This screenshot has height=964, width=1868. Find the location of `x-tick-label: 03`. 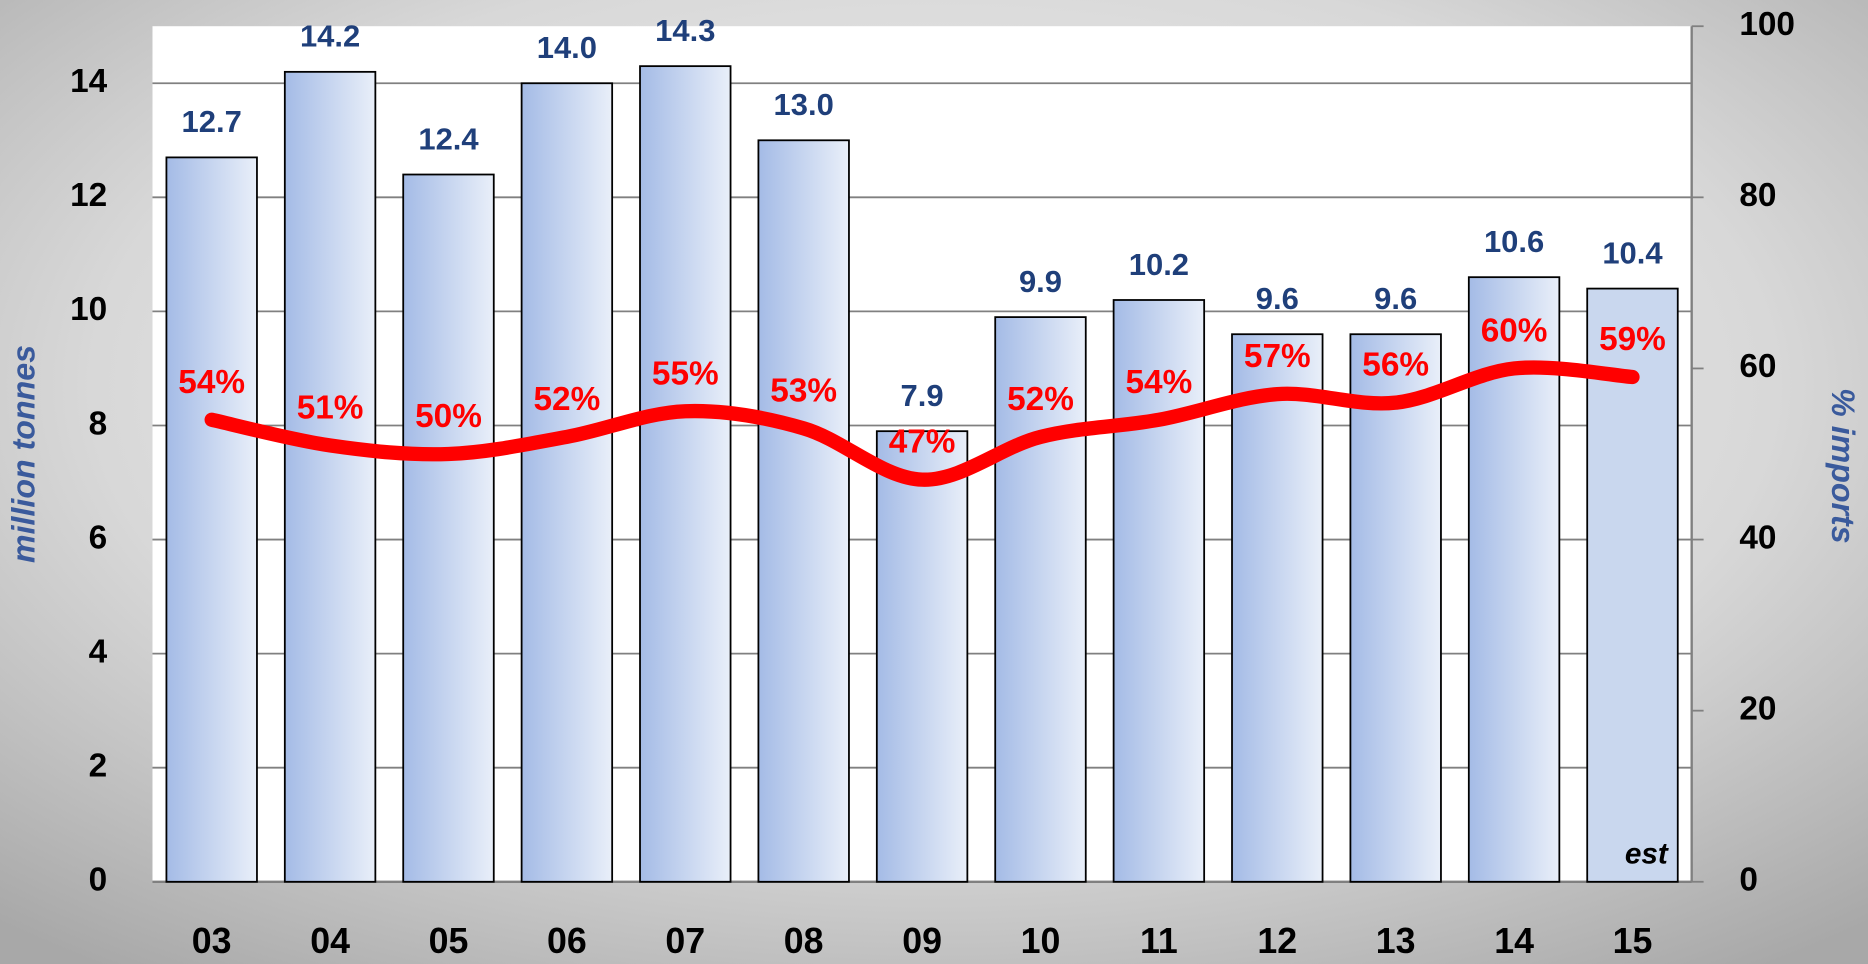

x-tick-label: 03 is located at coordinates (212, 941).